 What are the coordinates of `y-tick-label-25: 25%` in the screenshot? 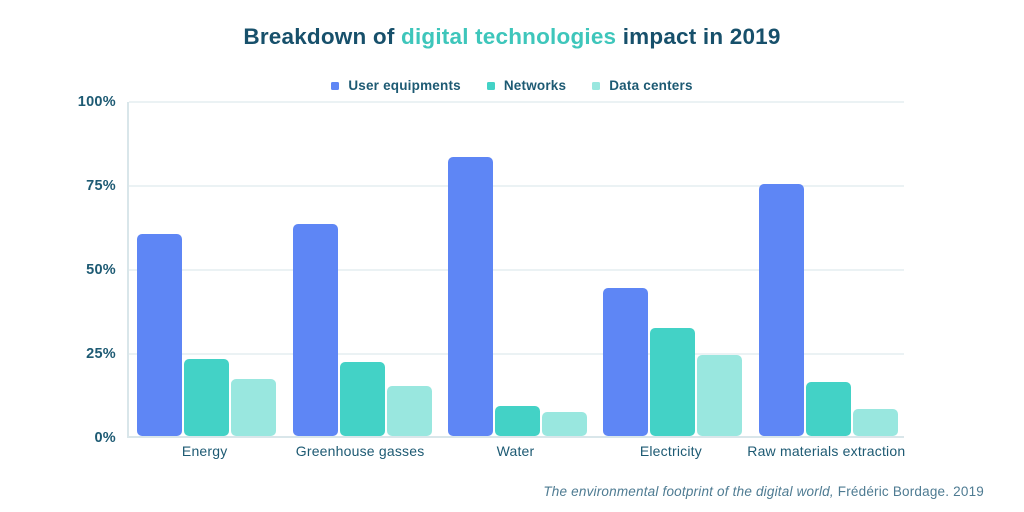 It's located at (101, 354).